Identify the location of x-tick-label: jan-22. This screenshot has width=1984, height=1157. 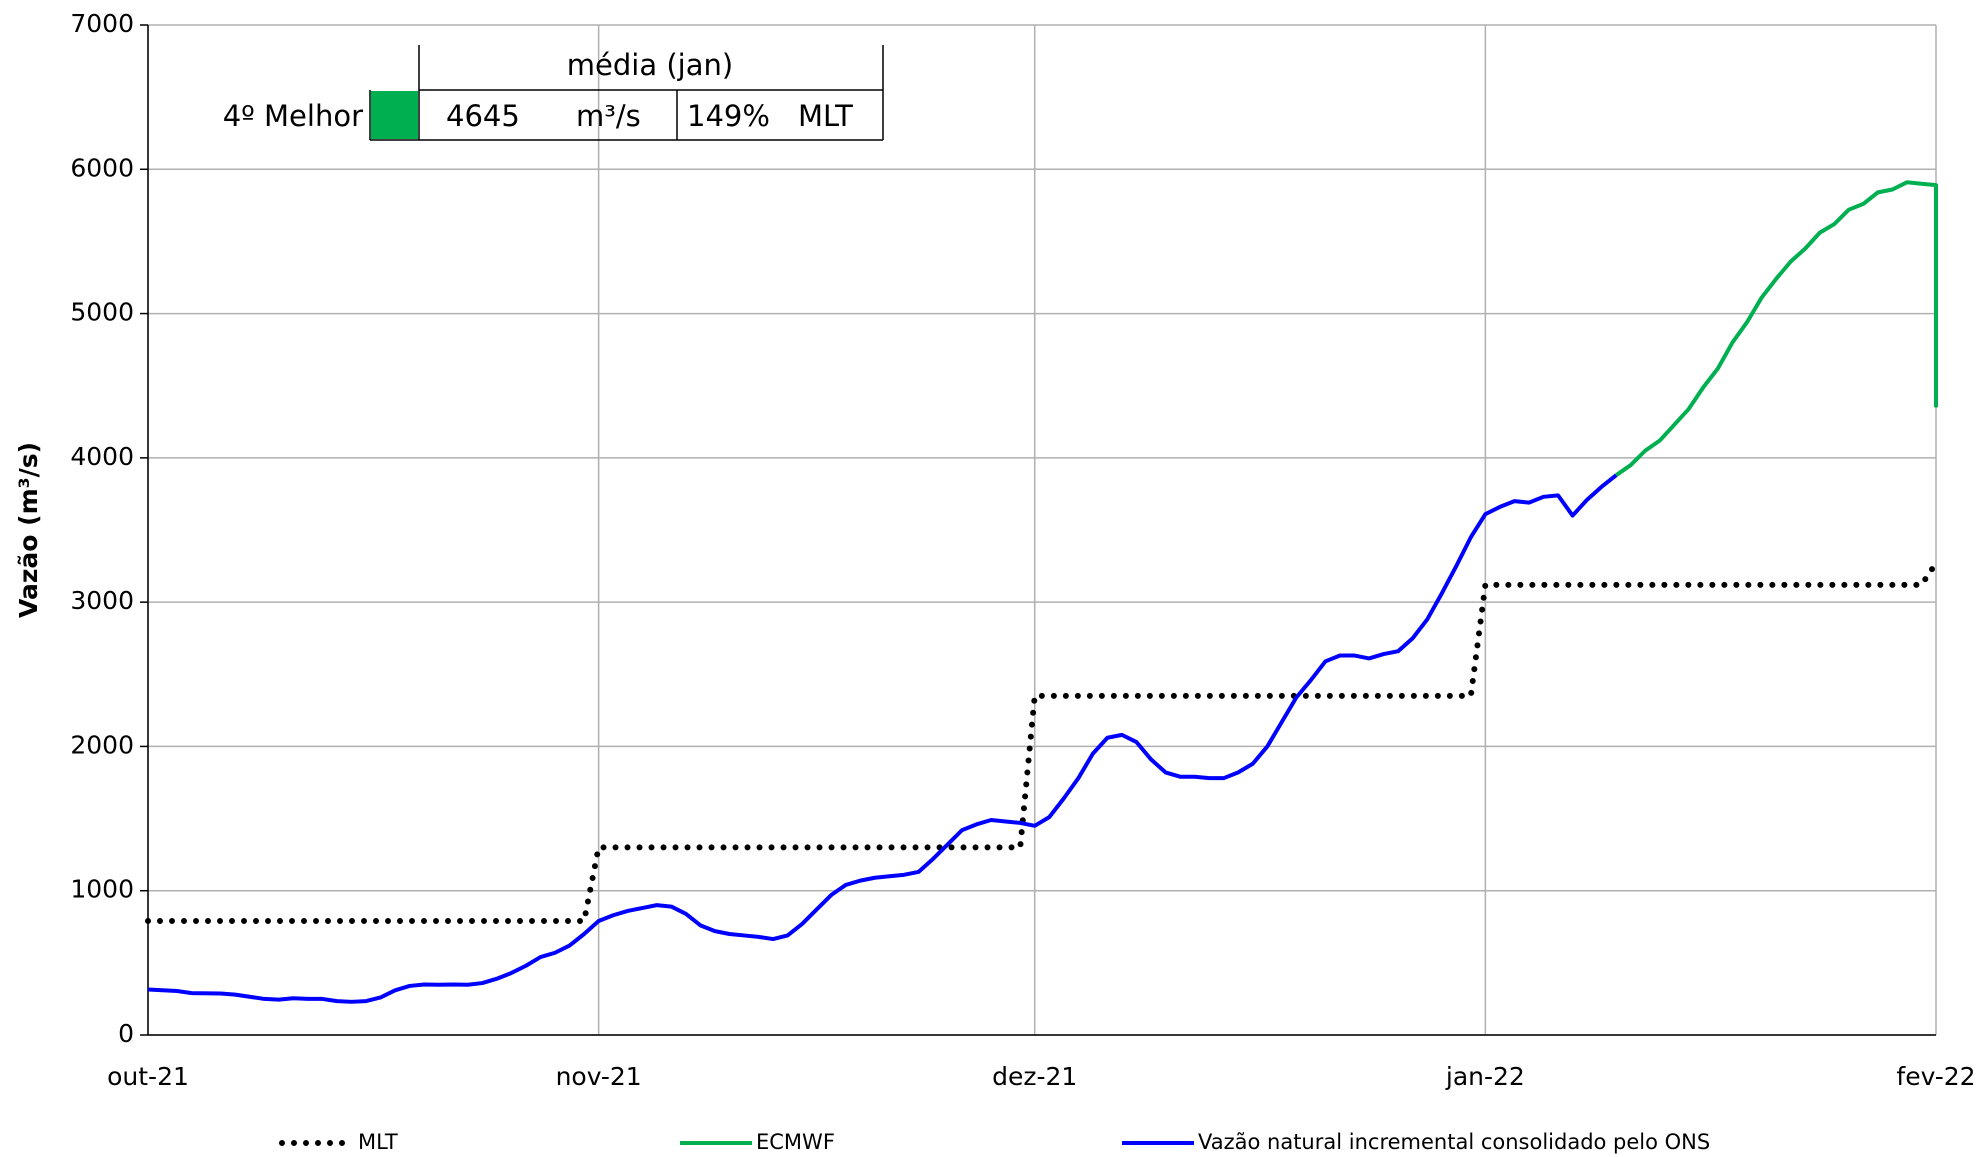
(1485, 1076).